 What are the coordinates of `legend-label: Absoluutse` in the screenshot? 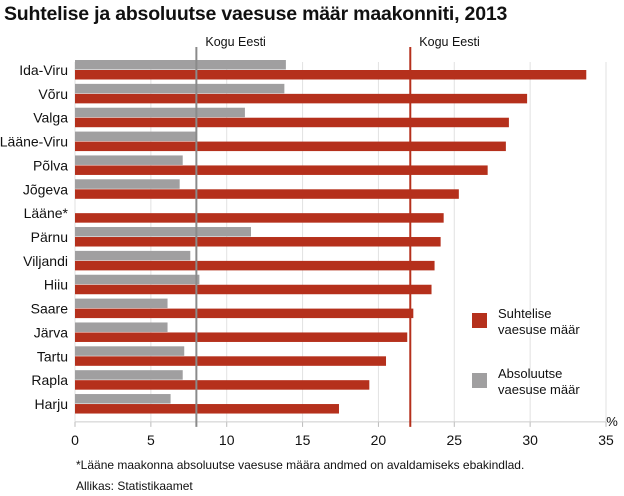 It's located at (530, 373).